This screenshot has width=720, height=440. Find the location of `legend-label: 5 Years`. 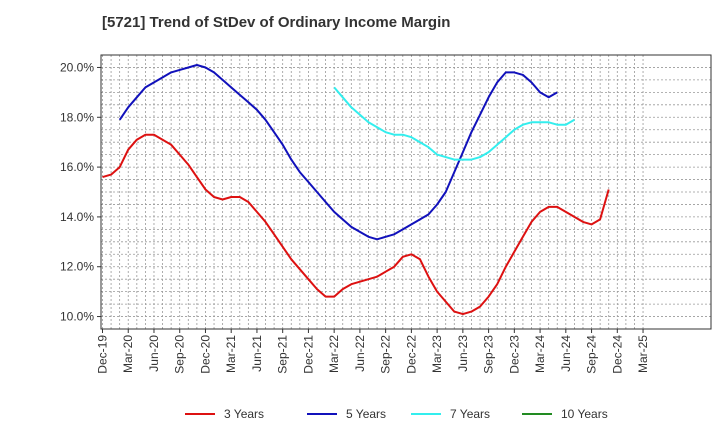

legend-label: 5 Years is located at coordinates (366, 414).